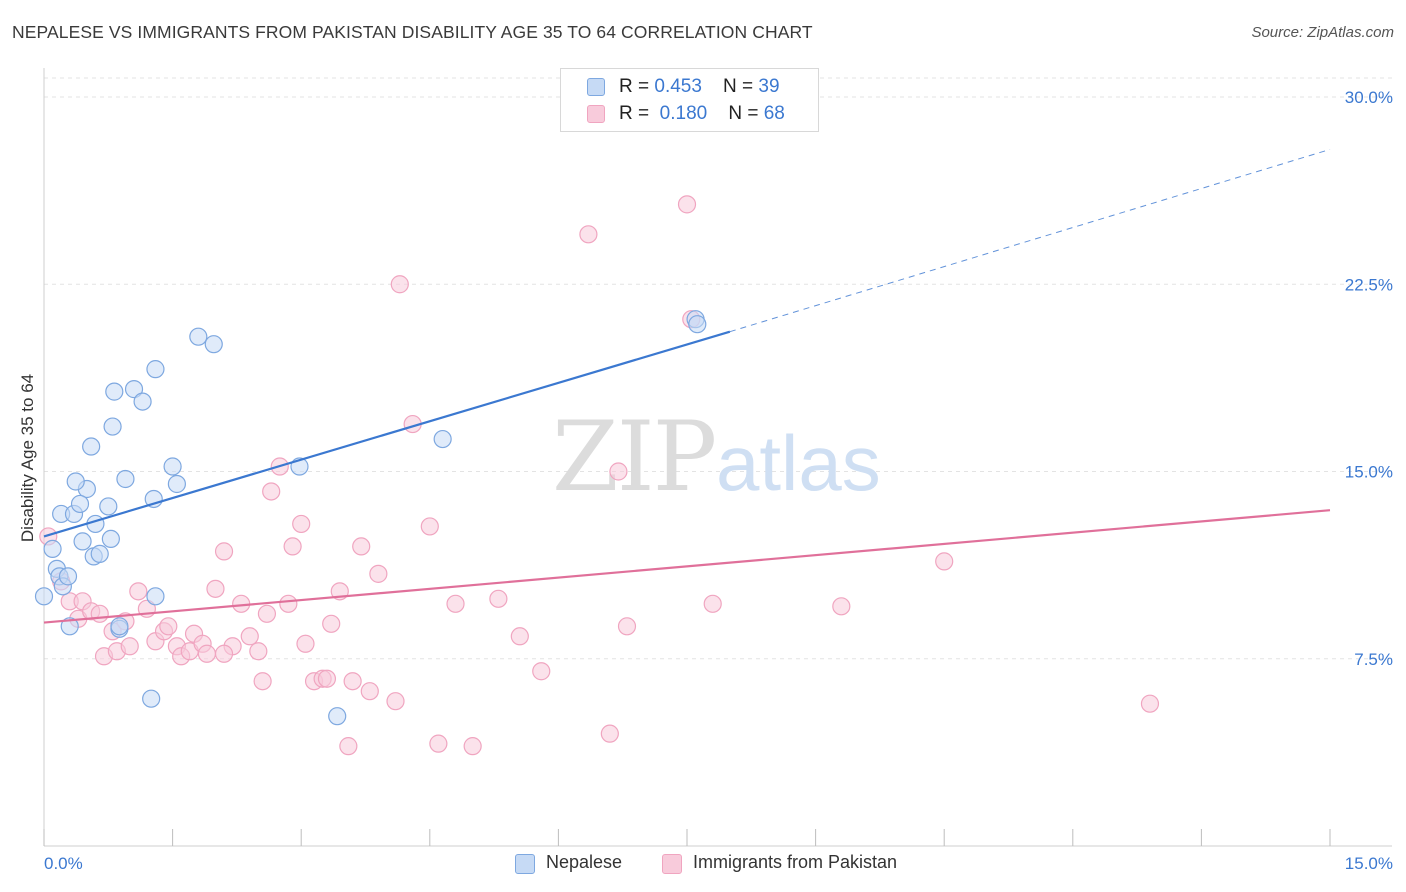  I want to click on source-label: Source: ZipAtlas.com, so click(1322, 32).